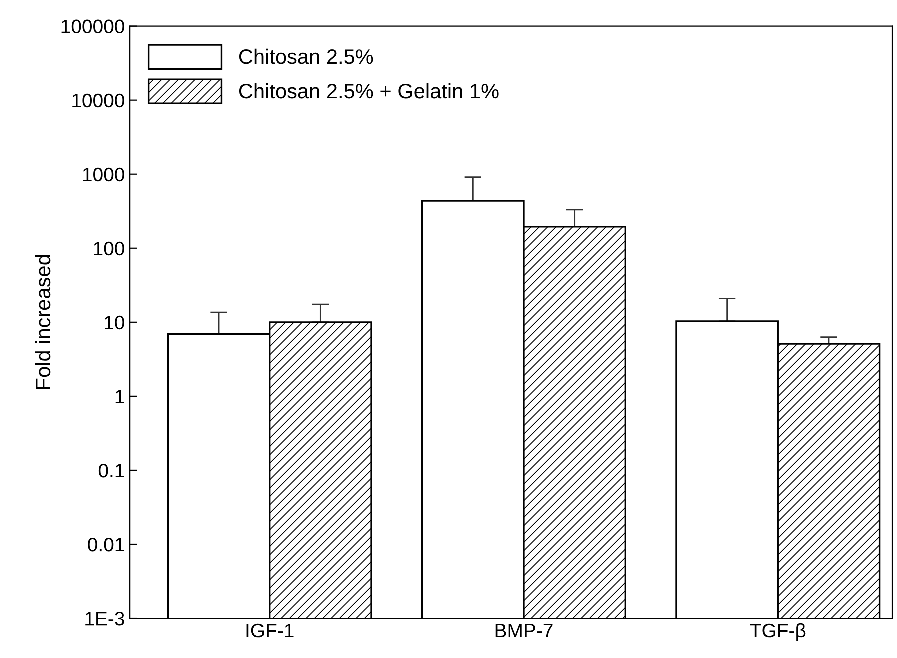 The width and height of the screenshot is (897, 658). I want to click on x-tick-label: TGF-β, so click(778, 632).